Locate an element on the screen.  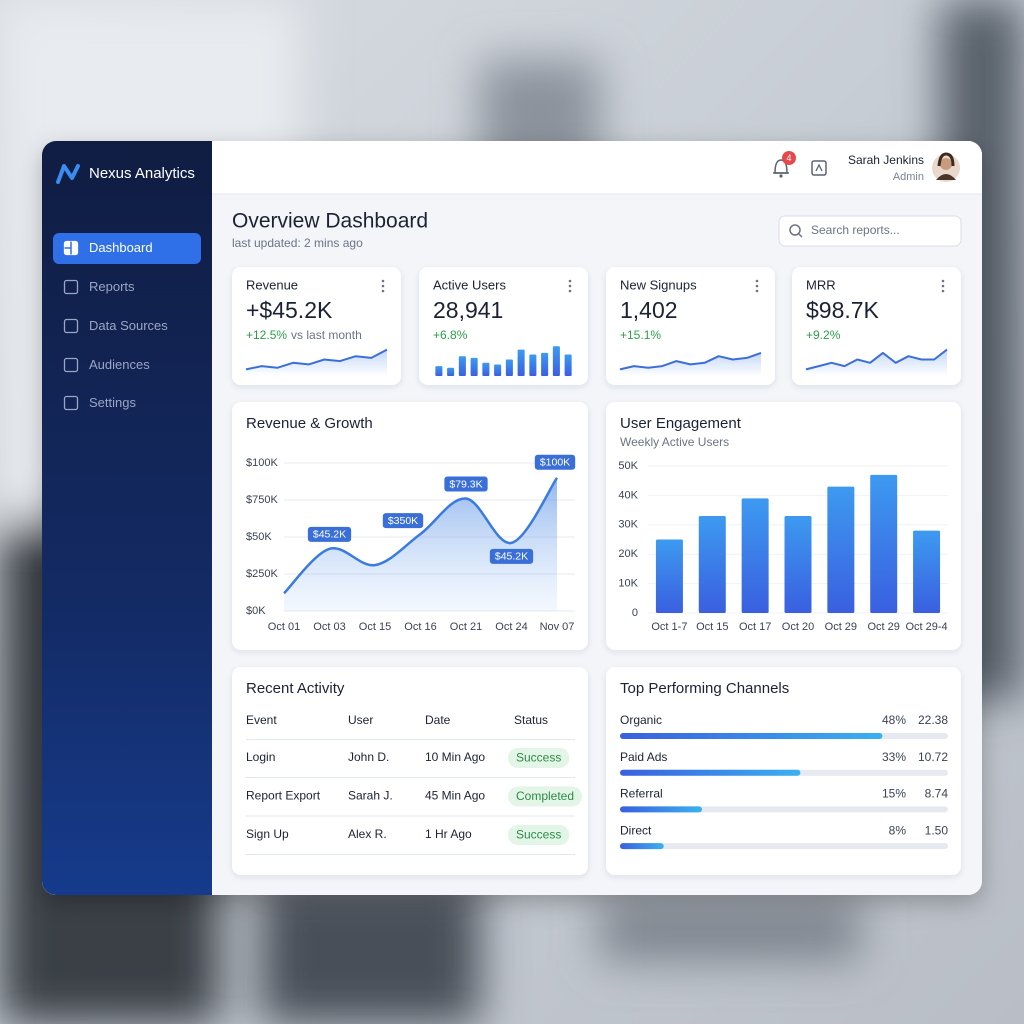
annotation-label: $79.3K is located at coordinates (465, 484).